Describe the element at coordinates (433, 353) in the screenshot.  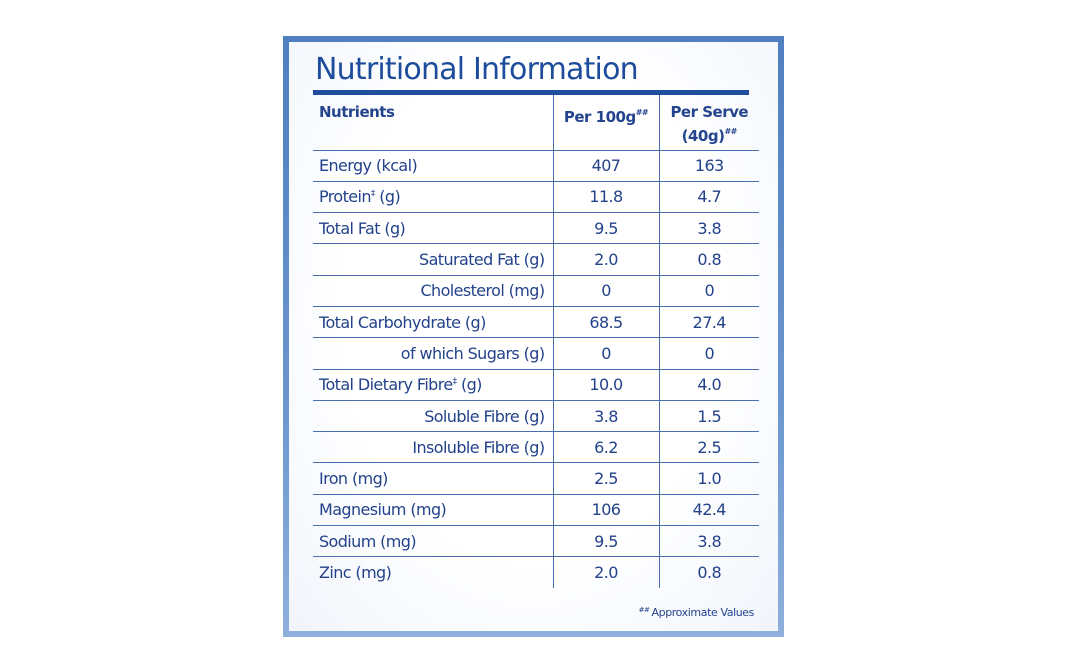
I see `nutrient-name-sub: of which Sugars (g)` at that location.